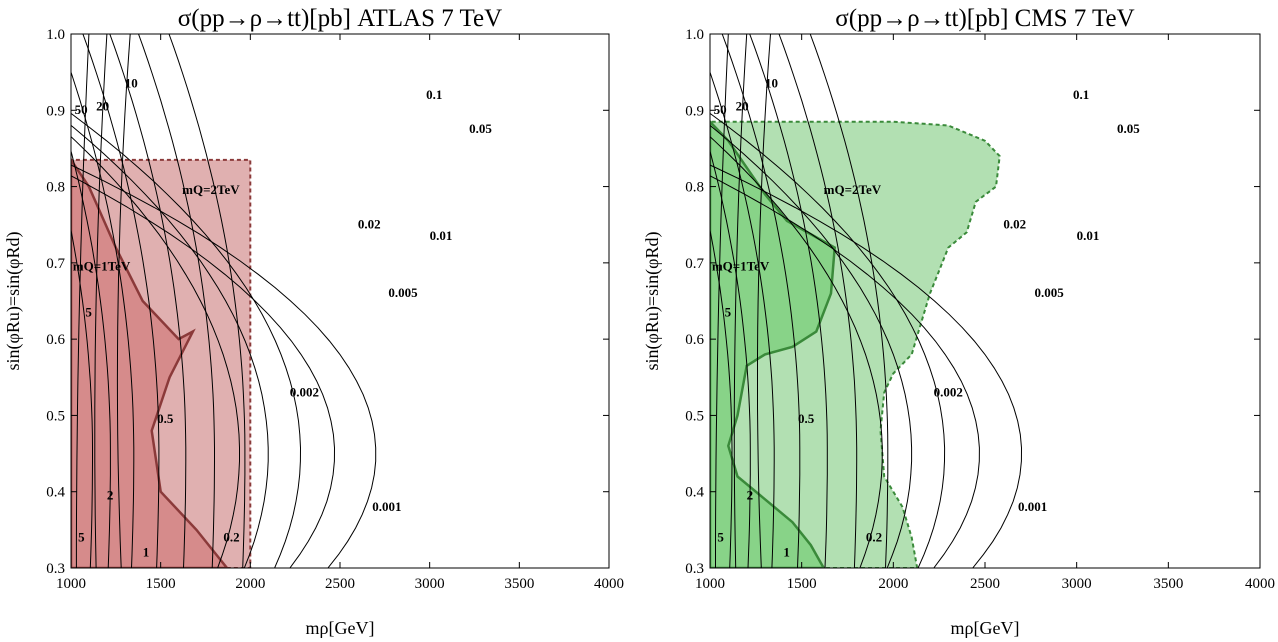  What do you see at coordinates (694, 188) in the screenshot?
I see `y-tick-label: 0.8` at bounding box center [694, 188].